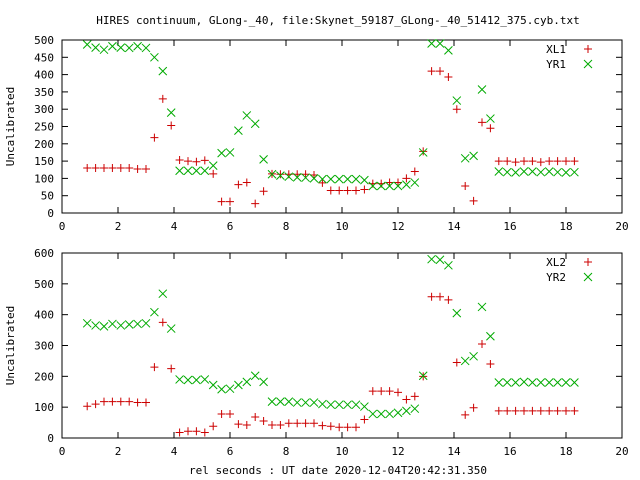 This screenshot has width=640, height=480. Describe the element at coordinates (556, 262) in the screenshot. I see `legend-label: XL2` at that location.